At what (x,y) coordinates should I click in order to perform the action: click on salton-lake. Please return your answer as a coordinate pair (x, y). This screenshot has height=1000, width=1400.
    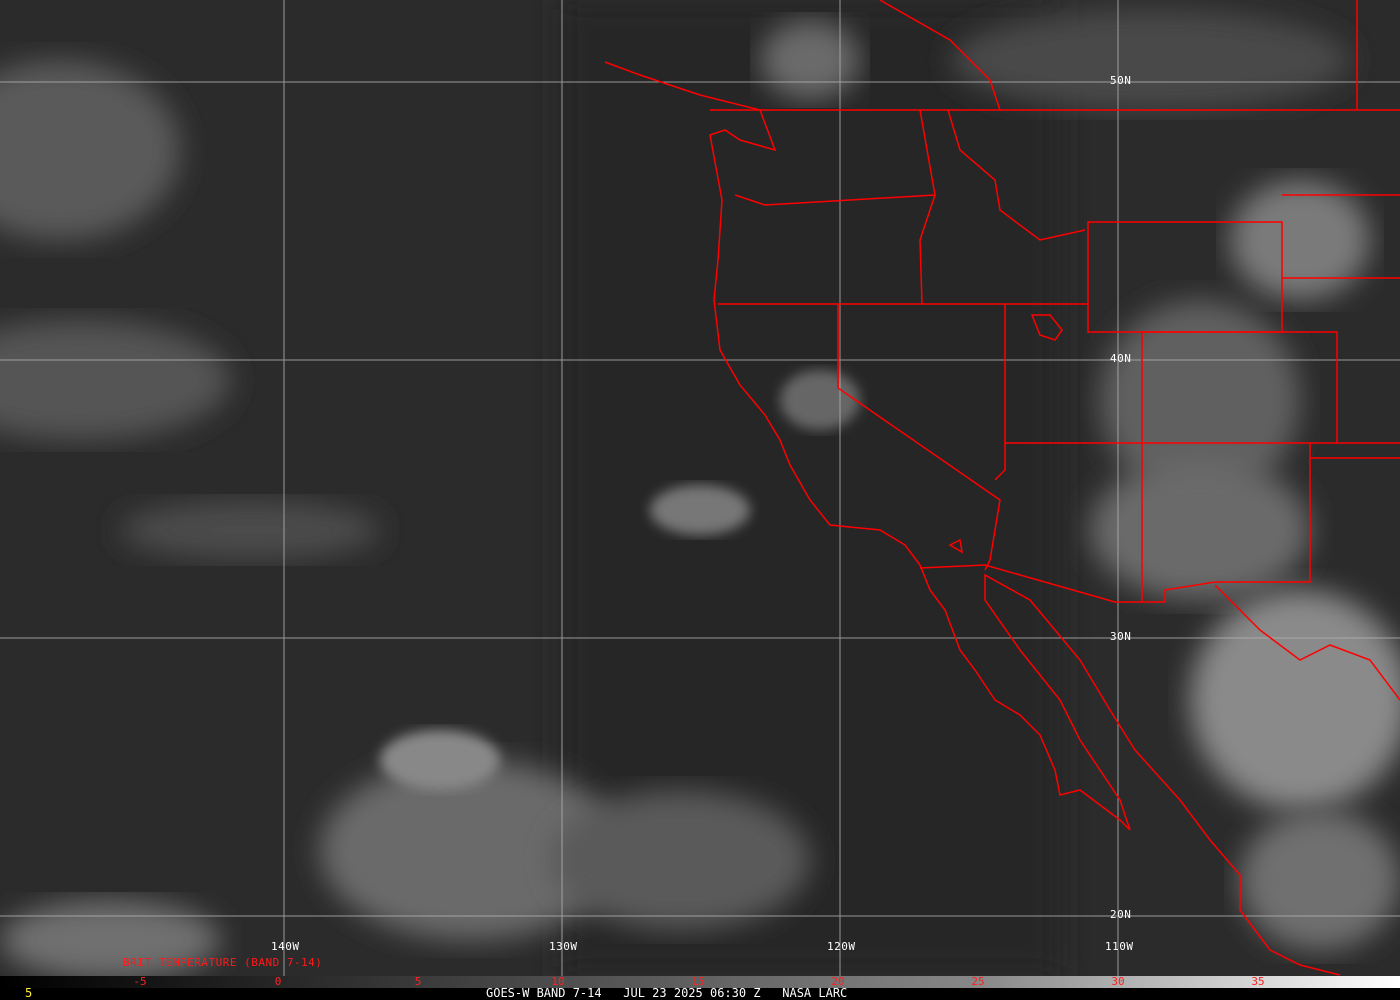
    Looking at the image, I should click on (956, 546).